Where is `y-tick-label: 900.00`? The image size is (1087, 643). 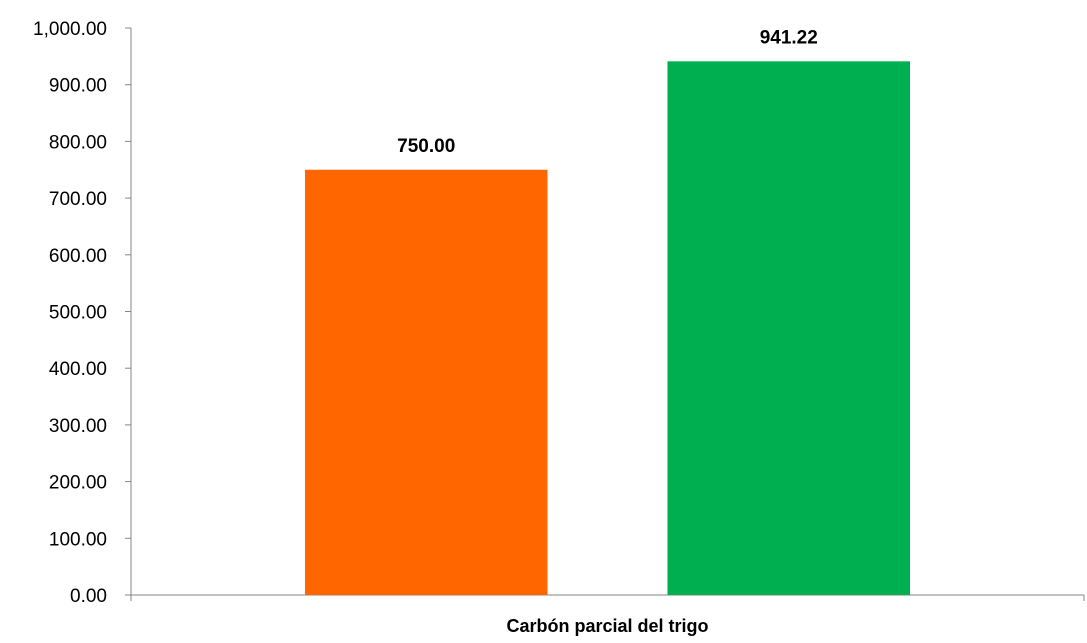 y-tick-label: 900.00 is located at coordinates (78, 86).